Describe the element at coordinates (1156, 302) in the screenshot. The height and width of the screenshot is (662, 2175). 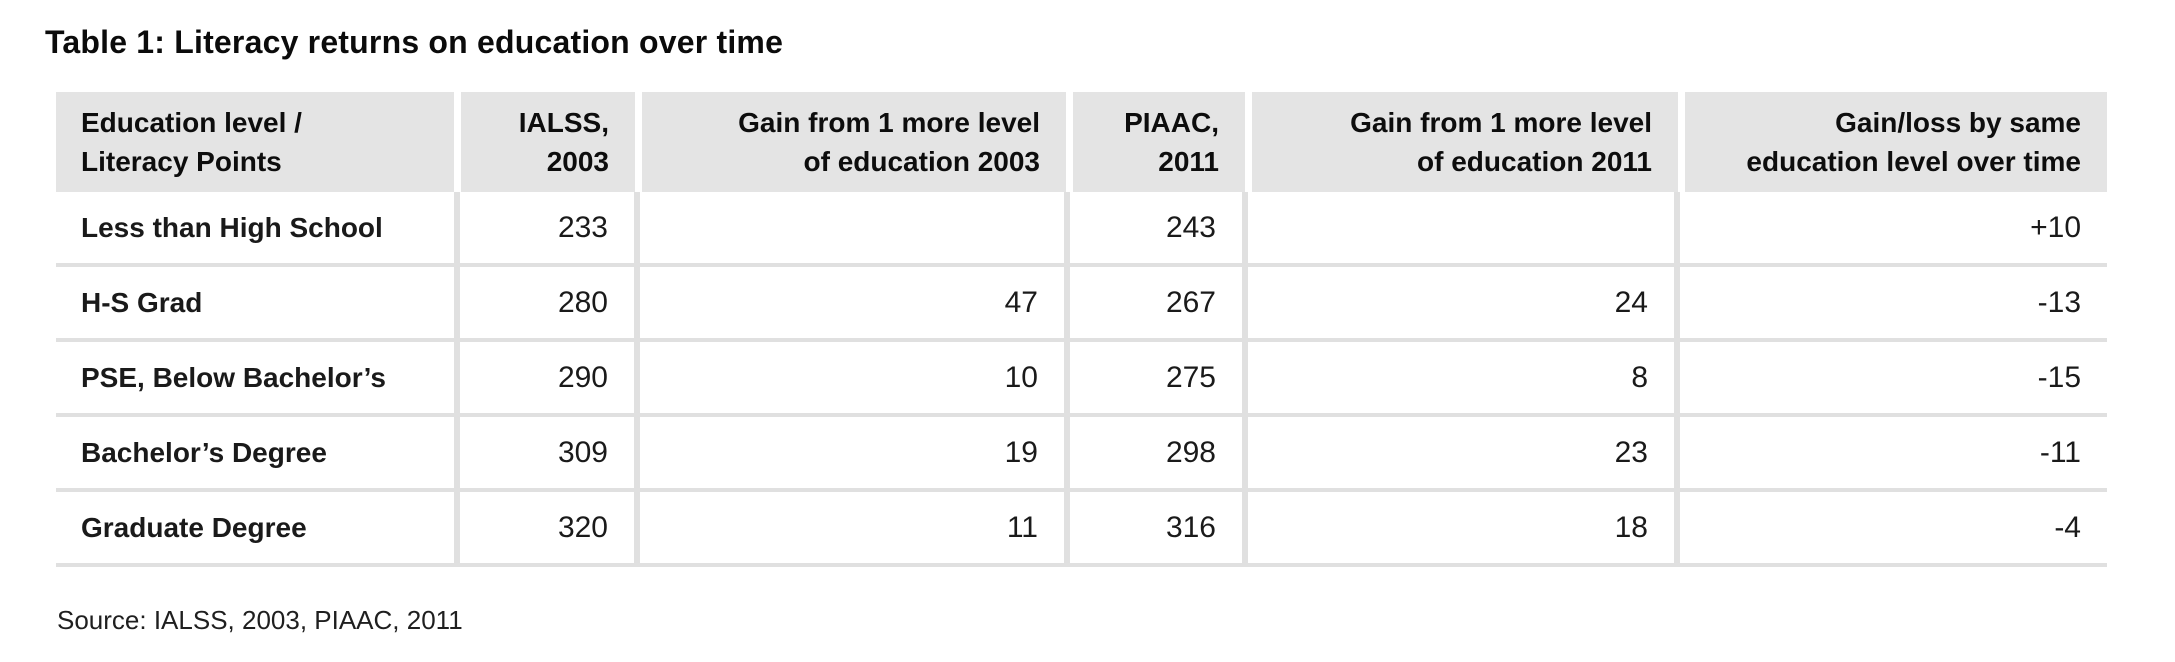
I see `value-cell: 267` at that location.